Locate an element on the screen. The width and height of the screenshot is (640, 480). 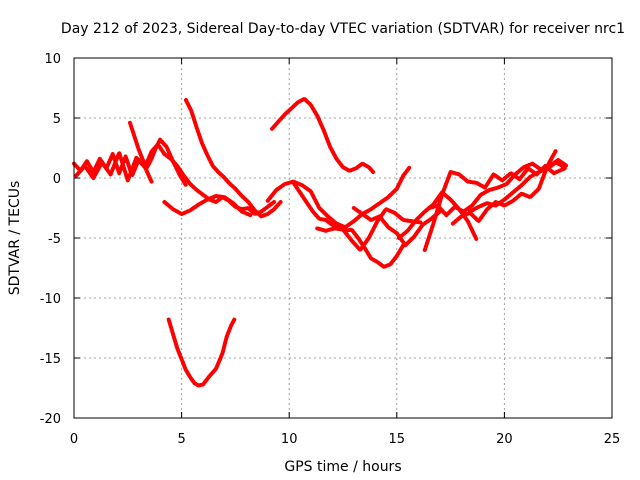
series-track-a is located at coordinates (174, 179).